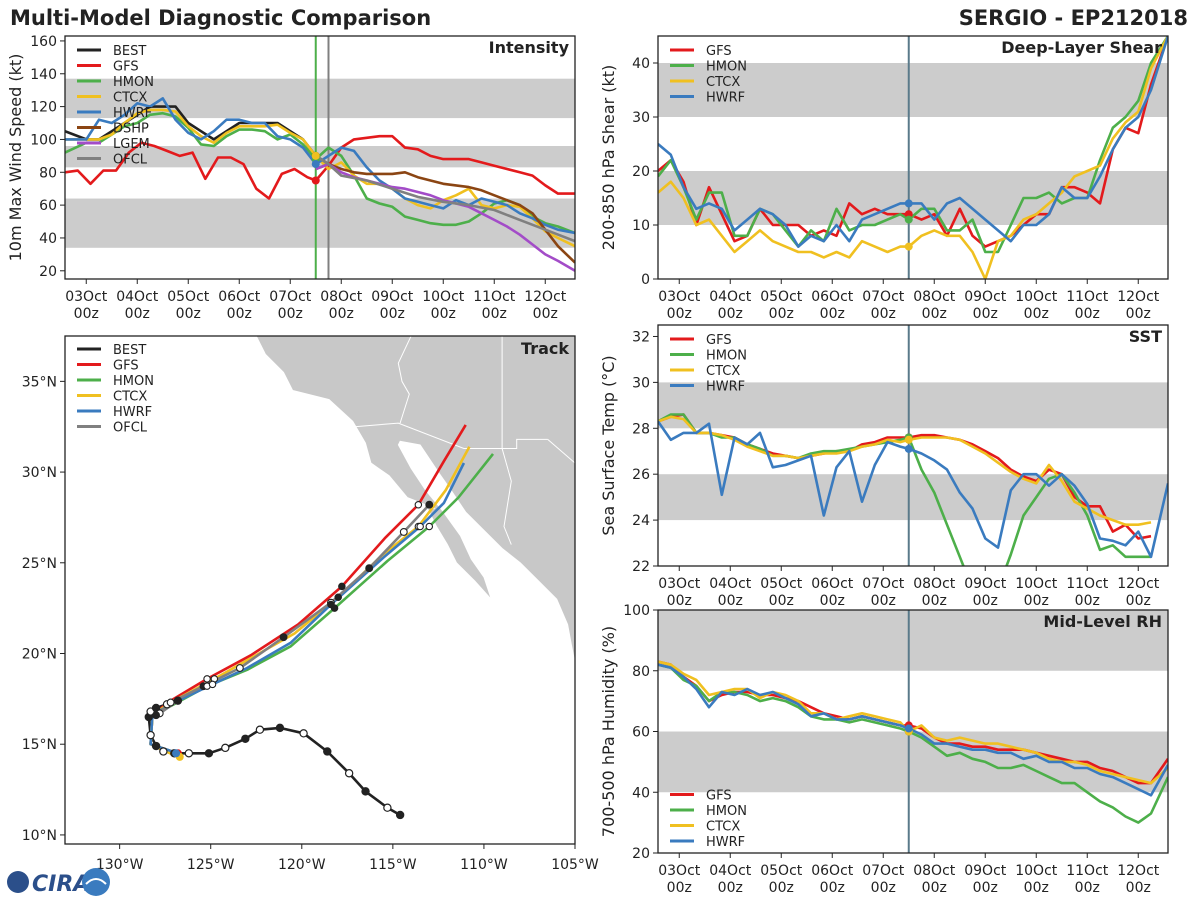 The width and height of the screenshot is (1200, 900). I want to click on rh-ytick-label: 80, so click(641, 672).